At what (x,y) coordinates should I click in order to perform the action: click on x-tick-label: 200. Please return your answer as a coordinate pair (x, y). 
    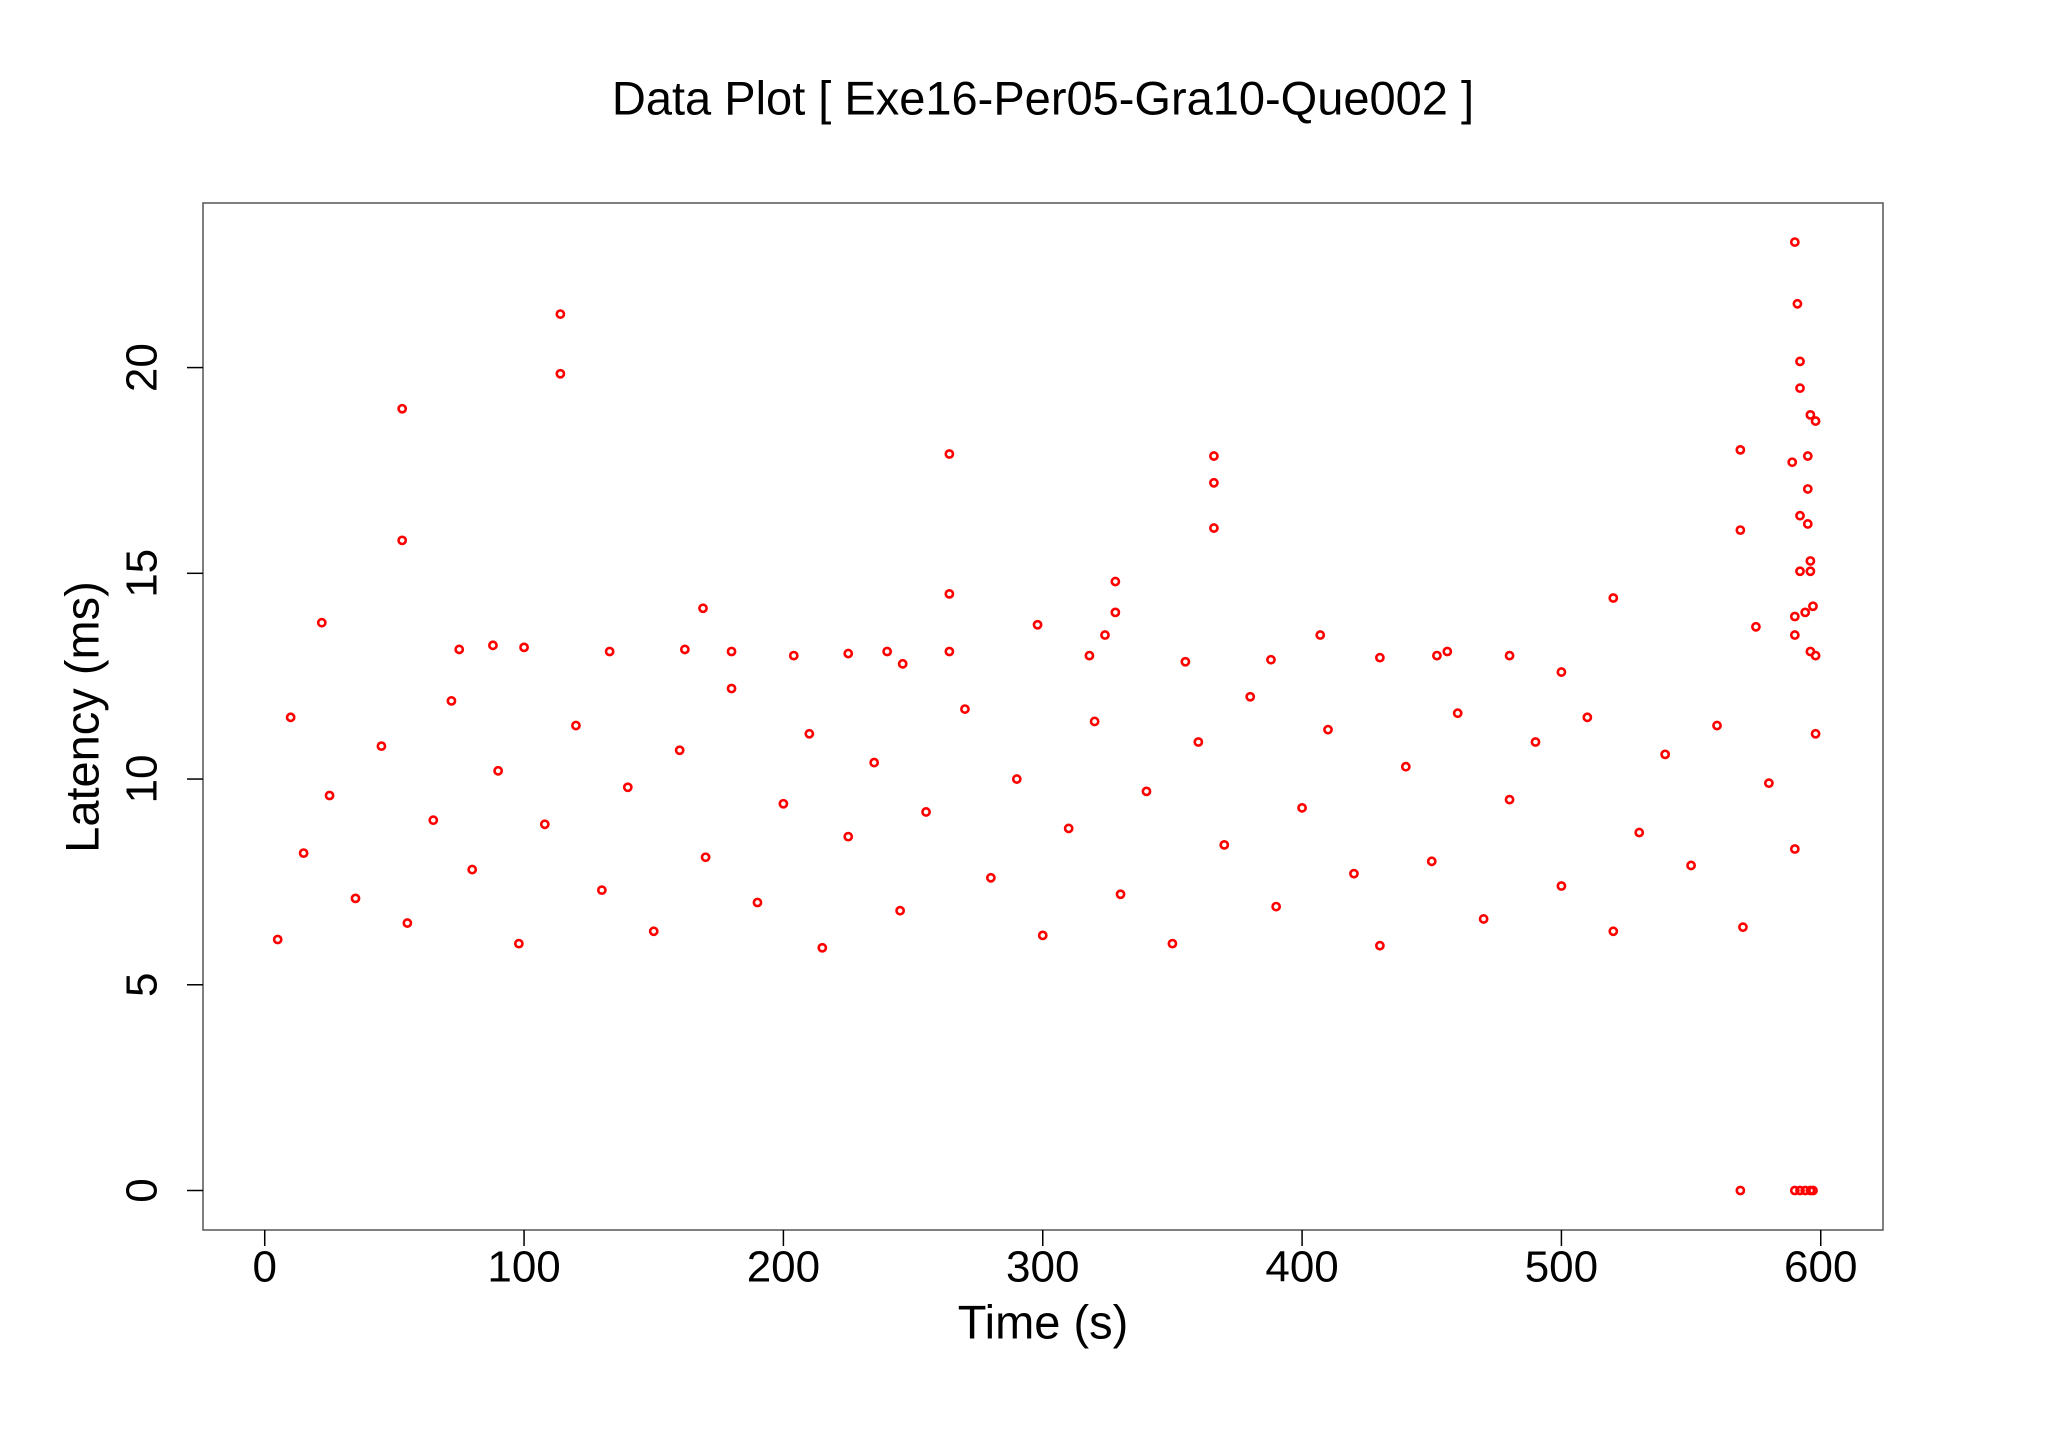
    Looking at the image, I should click on (783, 1267).